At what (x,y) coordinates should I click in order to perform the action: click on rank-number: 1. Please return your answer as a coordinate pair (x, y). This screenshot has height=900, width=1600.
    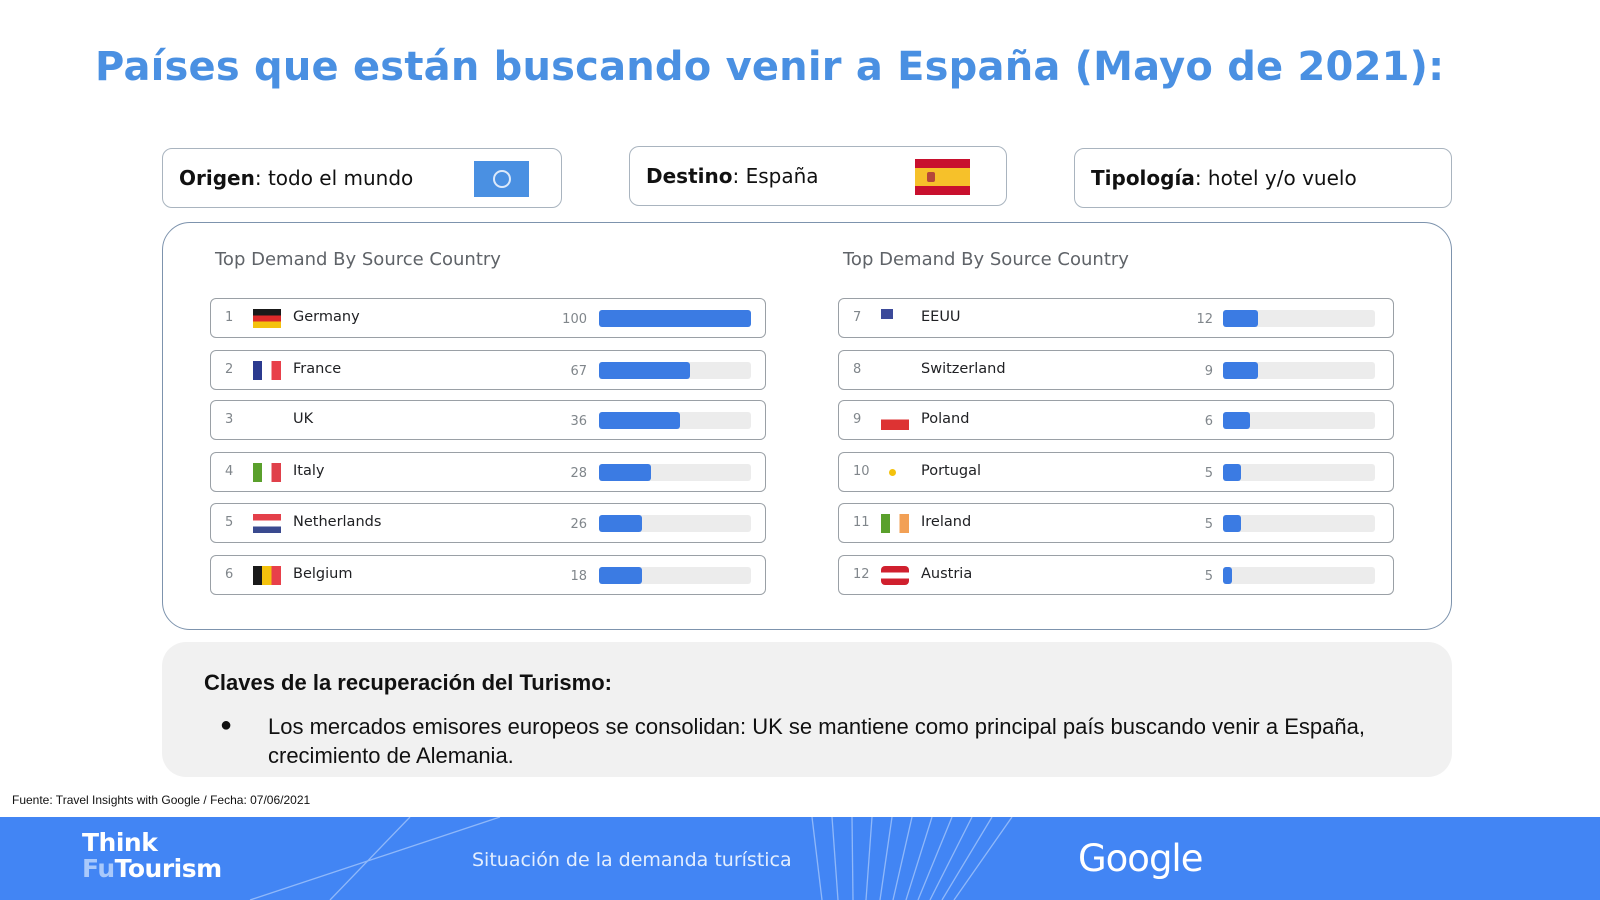
    Looking at the image, I should click on (229, 317).